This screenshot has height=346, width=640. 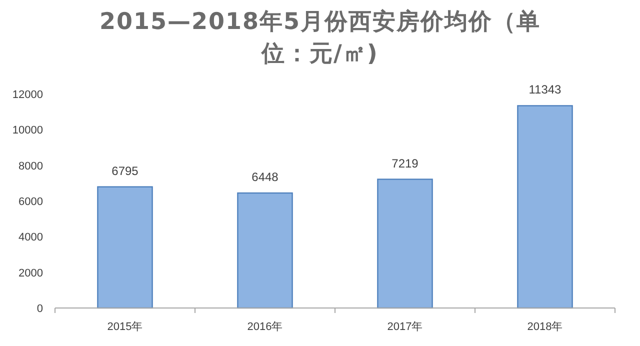 I want to click on data-label: 6448, so click(x=265, y=177).